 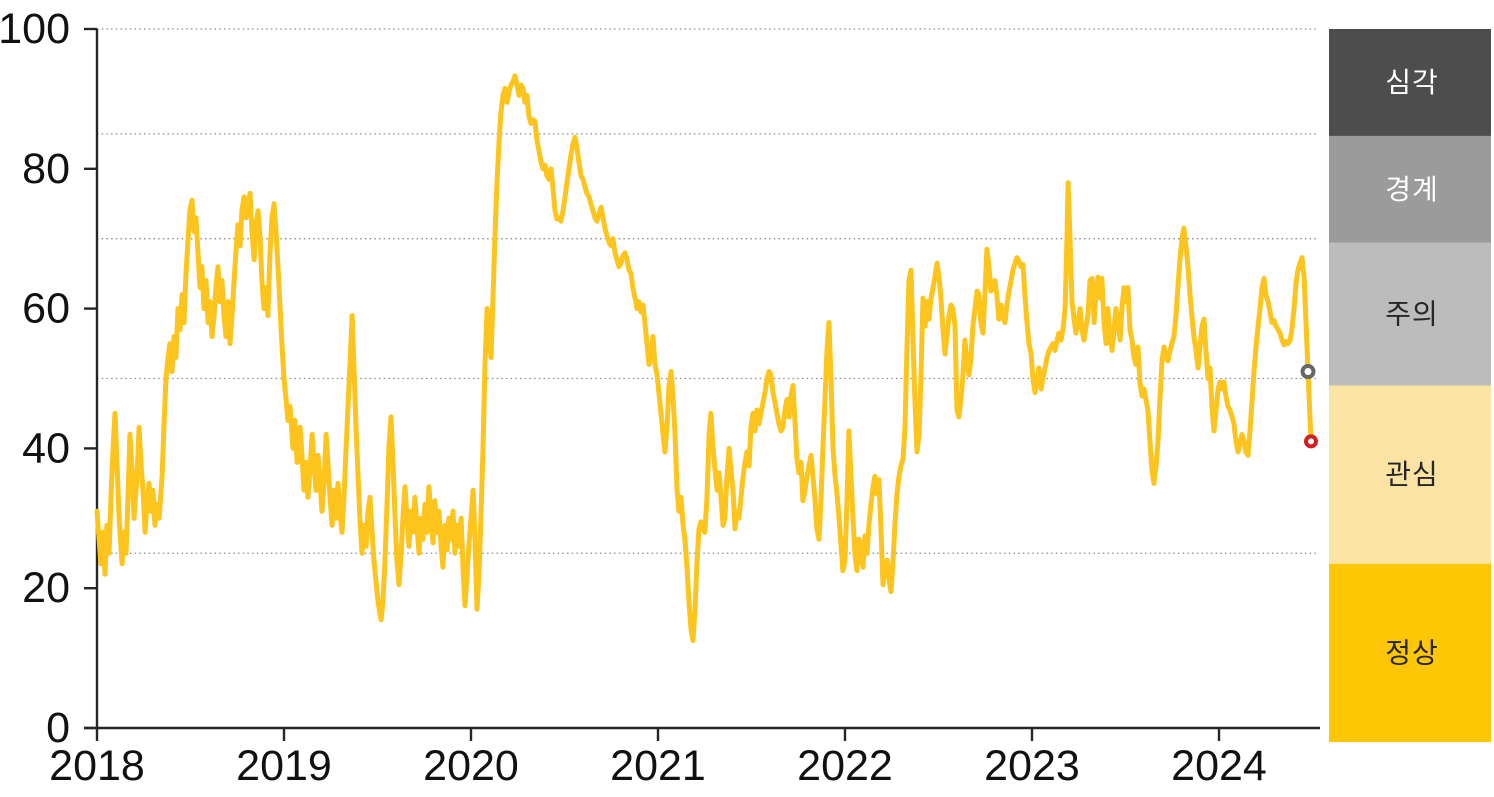 What do you see at coordinates (1308, 372) in the screenshot?
I see `second-latest-point-marker` at bounding box center [1308, 372].